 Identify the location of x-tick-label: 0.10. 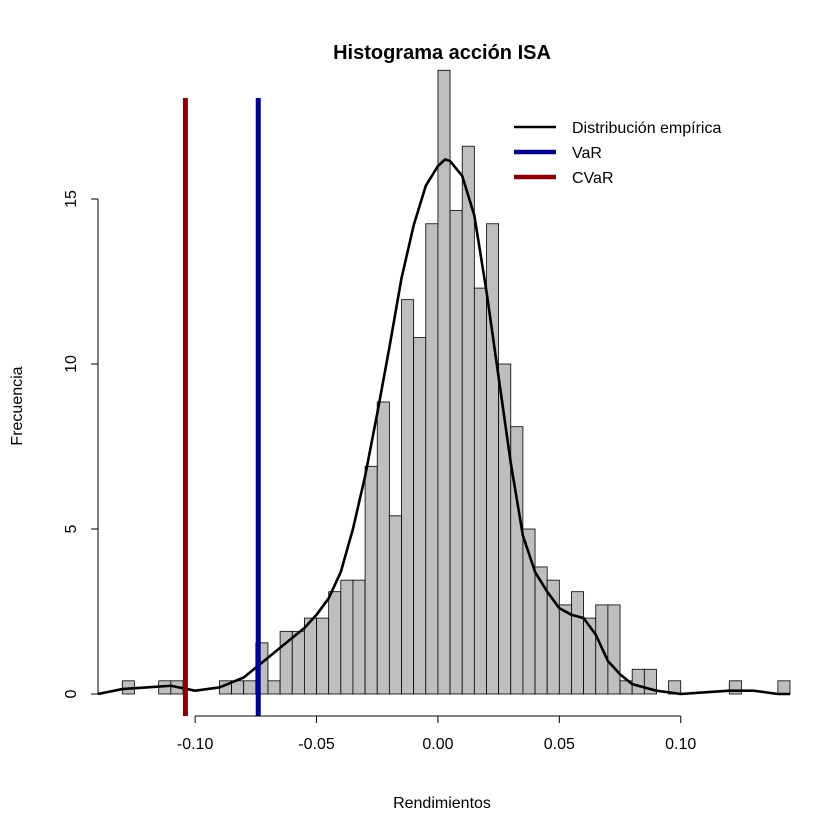
(680, 744).